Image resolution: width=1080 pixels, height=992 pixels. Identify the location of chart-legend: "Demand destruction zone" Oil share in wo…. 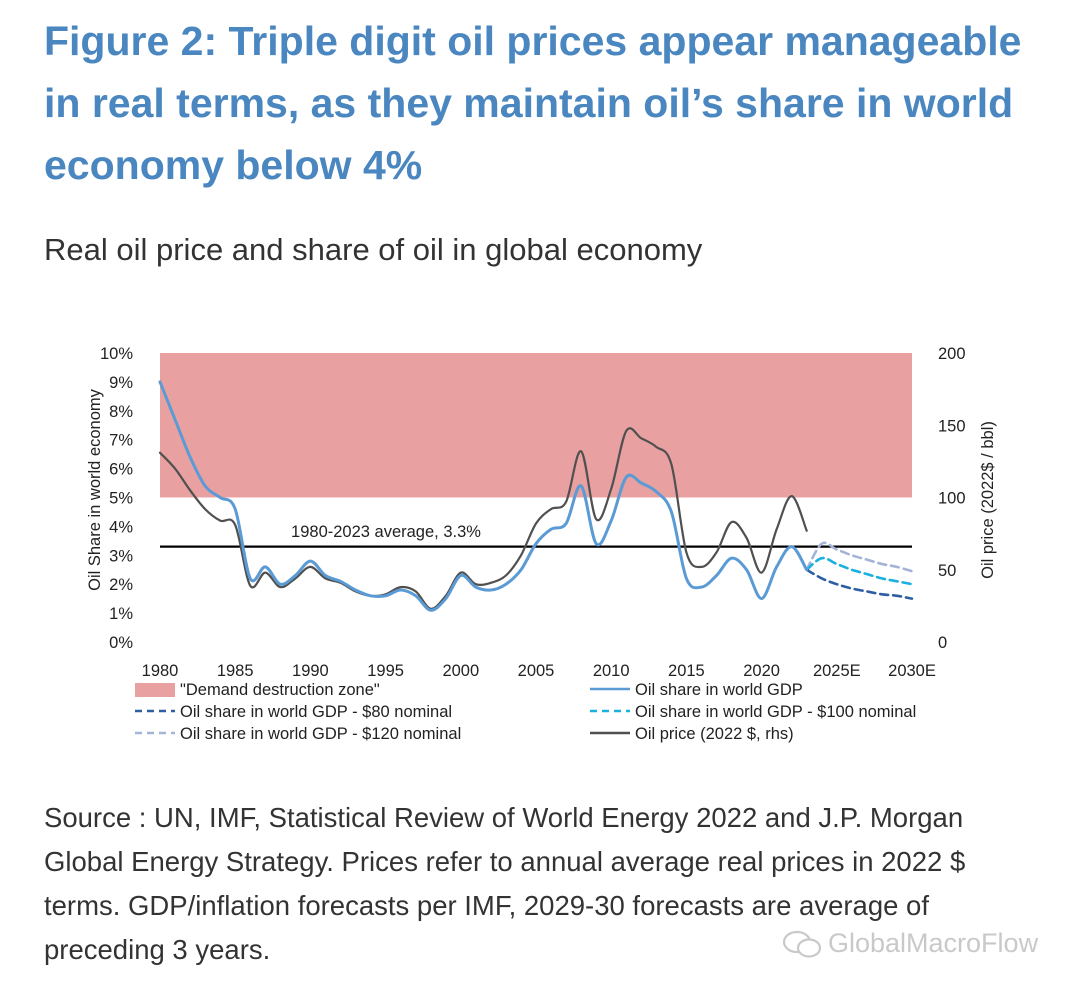
(525, 712).